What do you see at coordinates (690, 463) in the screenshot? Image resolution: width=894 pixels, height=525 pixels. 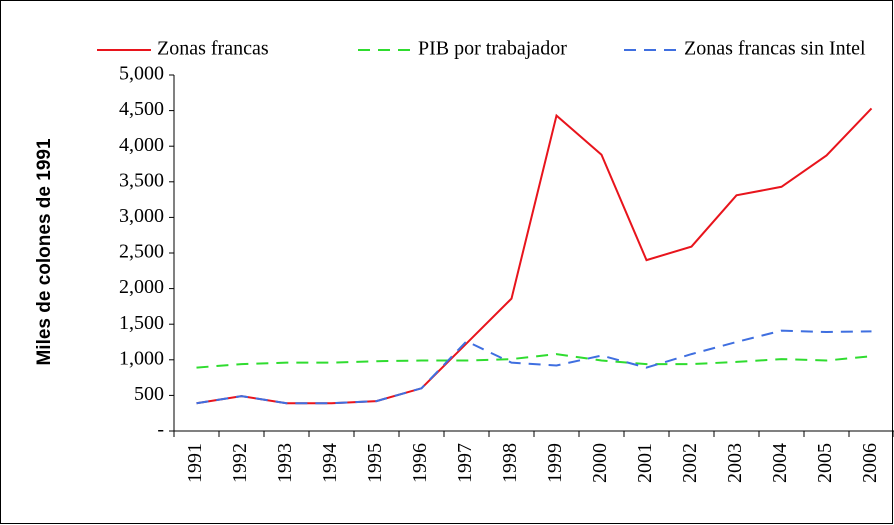 I see `x-tick-label: 2002` at bounding box center [690, 463].